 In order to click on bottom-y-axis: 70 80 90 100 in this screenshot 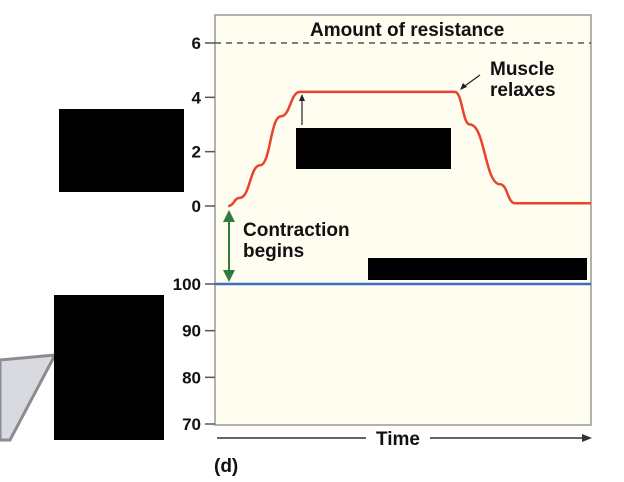, I will do `click(194, 354)`.